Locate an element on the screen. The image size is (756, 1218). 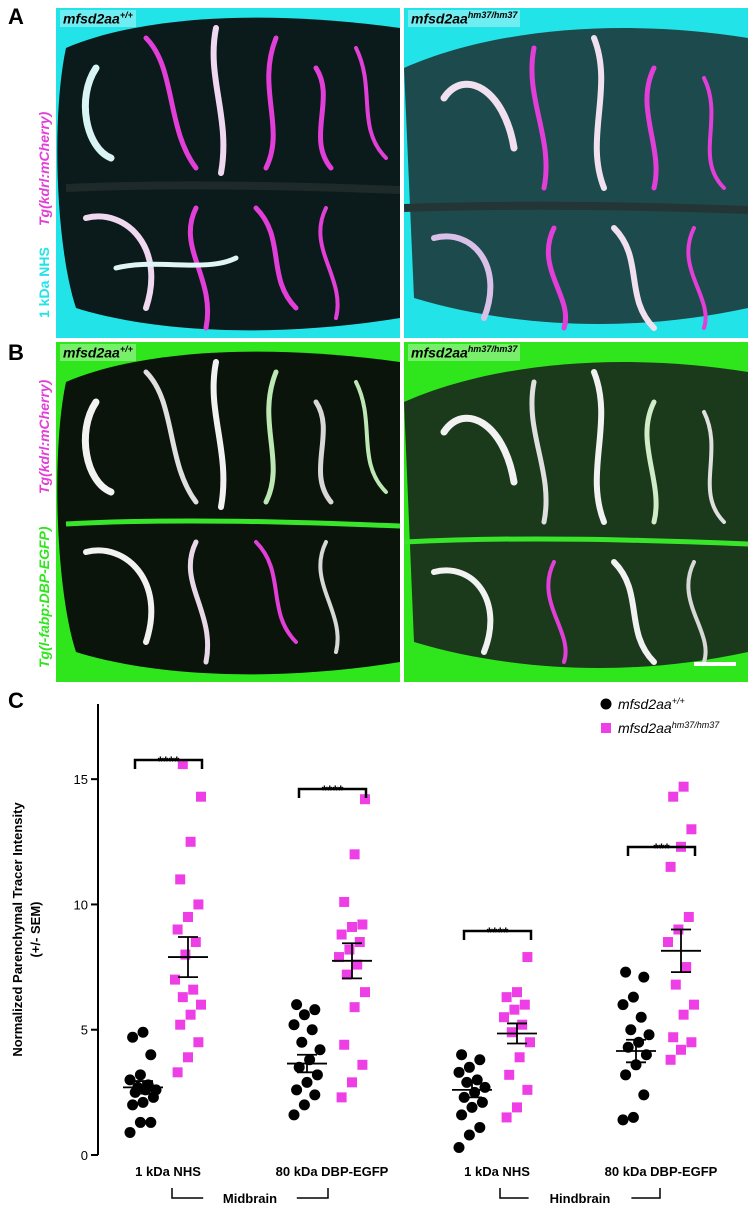
image-a-mutant: mfsd2aahm37/hm37 is located at coordinates (576, 173).